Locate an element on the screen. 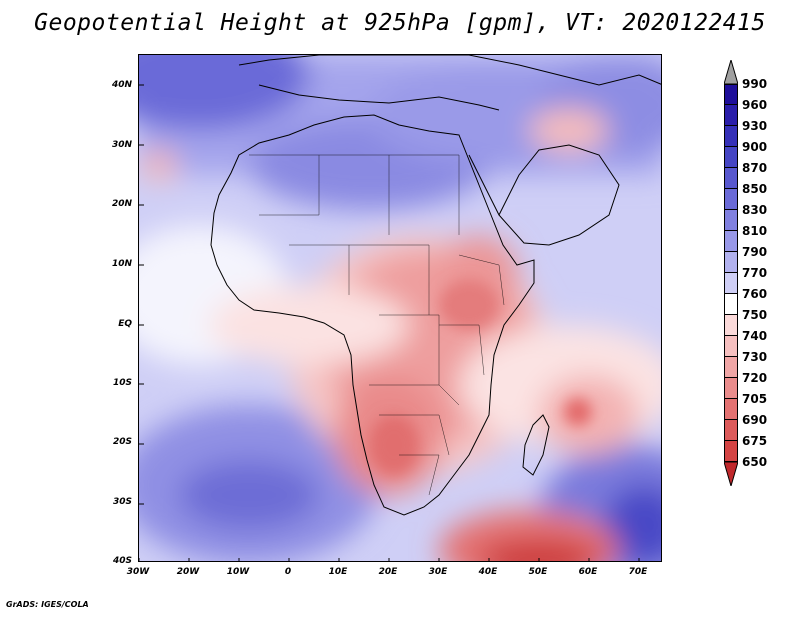  lon-label-0: 0 is located at coordinates (288, 572).